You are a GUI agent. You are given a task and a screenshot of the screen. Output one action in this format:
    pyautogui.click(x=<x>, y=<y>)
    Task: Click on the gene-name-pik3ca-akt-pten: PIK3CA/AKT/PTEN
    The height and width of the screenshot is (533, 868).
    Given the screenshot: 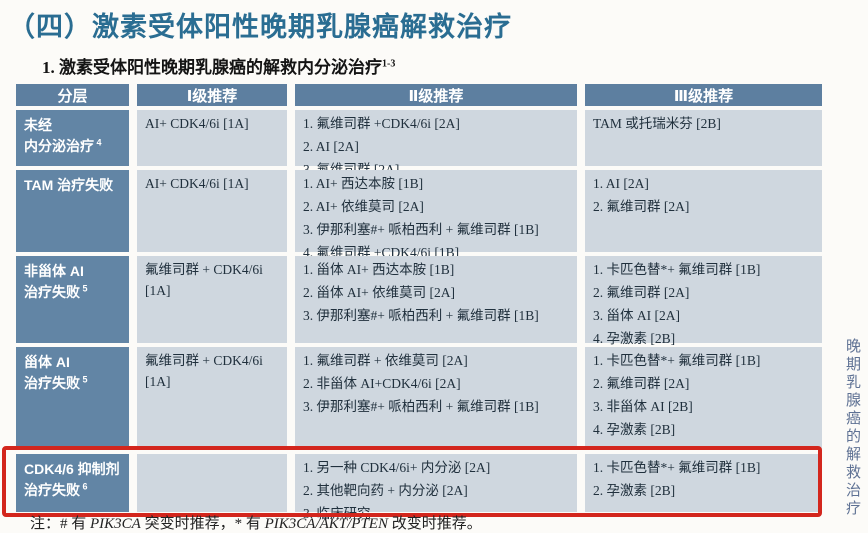 What is the action you would take?
    pyautogui.click(x=326, y=524)
    